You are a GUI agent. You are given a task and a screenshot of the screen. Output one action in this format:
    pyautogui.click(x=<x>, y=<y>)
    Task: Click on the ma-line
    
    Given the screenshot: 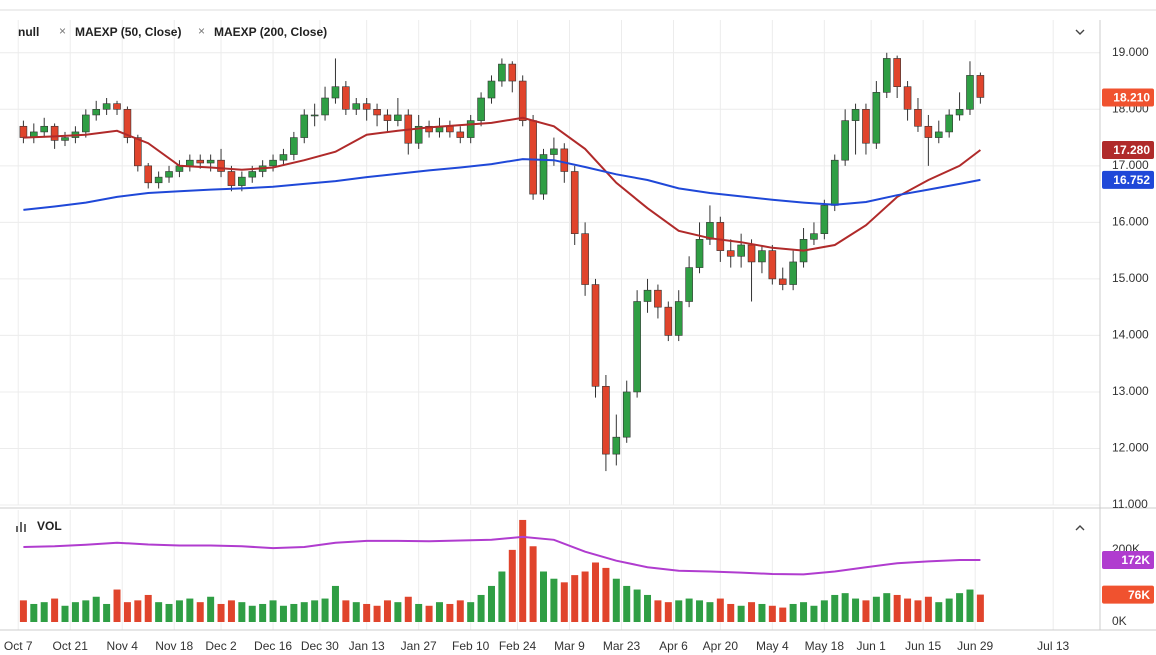 What is the action you would take?
    pyautogui.click(x=502, y=184)
    